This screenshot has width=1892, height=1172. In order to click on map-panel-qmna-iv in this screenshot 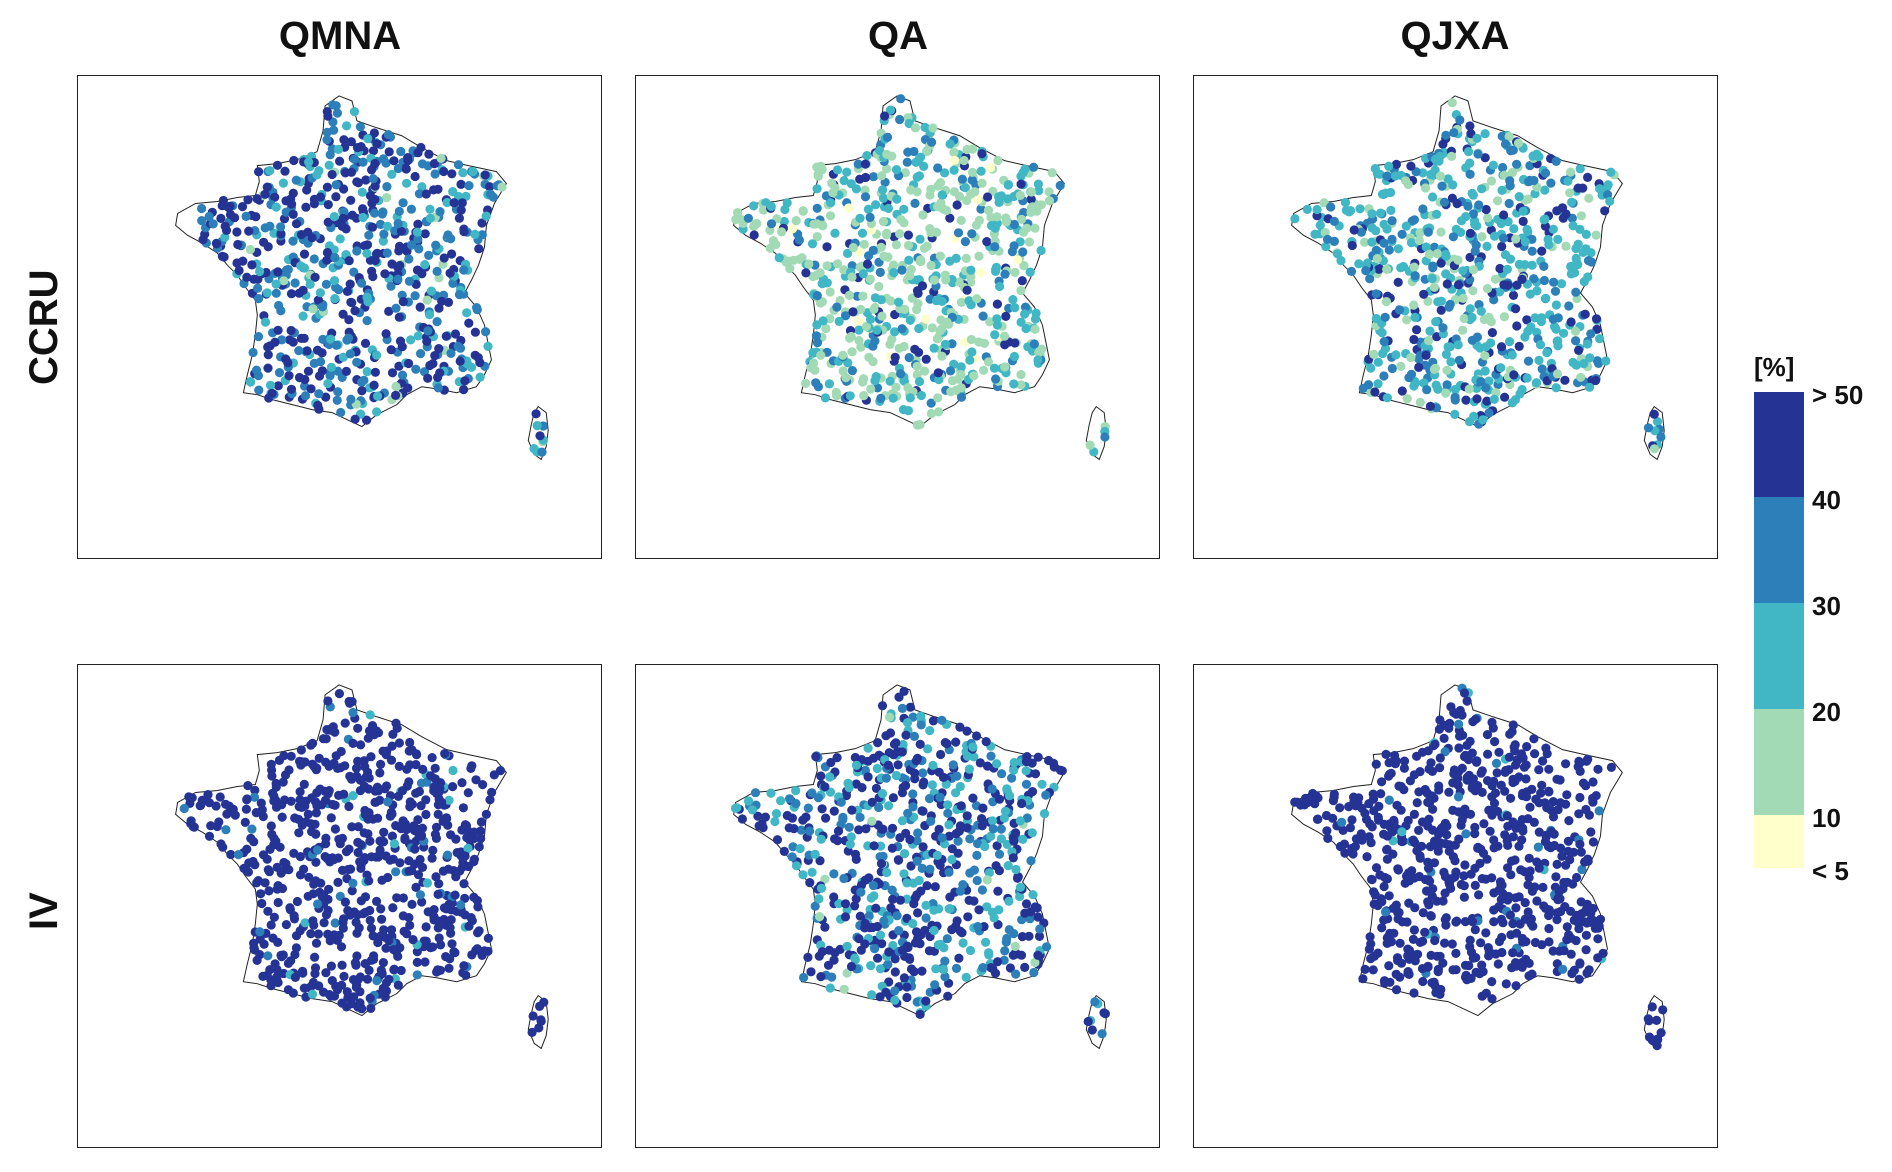, I will do `click(339, 906)`.